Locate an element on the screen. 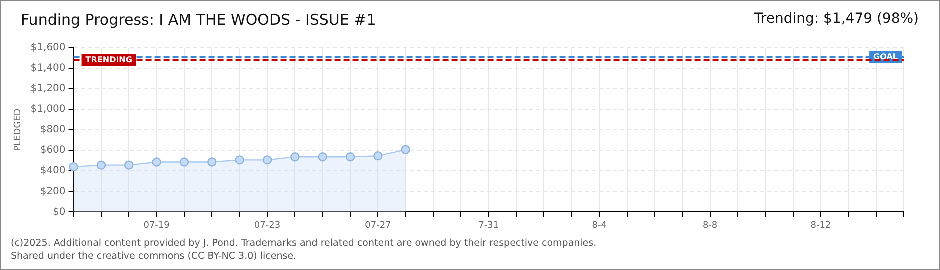 Image resolution: width=940 pixels, height=270 pixels. x-tick-label: 8-4 is located at coordinates (600, 225).